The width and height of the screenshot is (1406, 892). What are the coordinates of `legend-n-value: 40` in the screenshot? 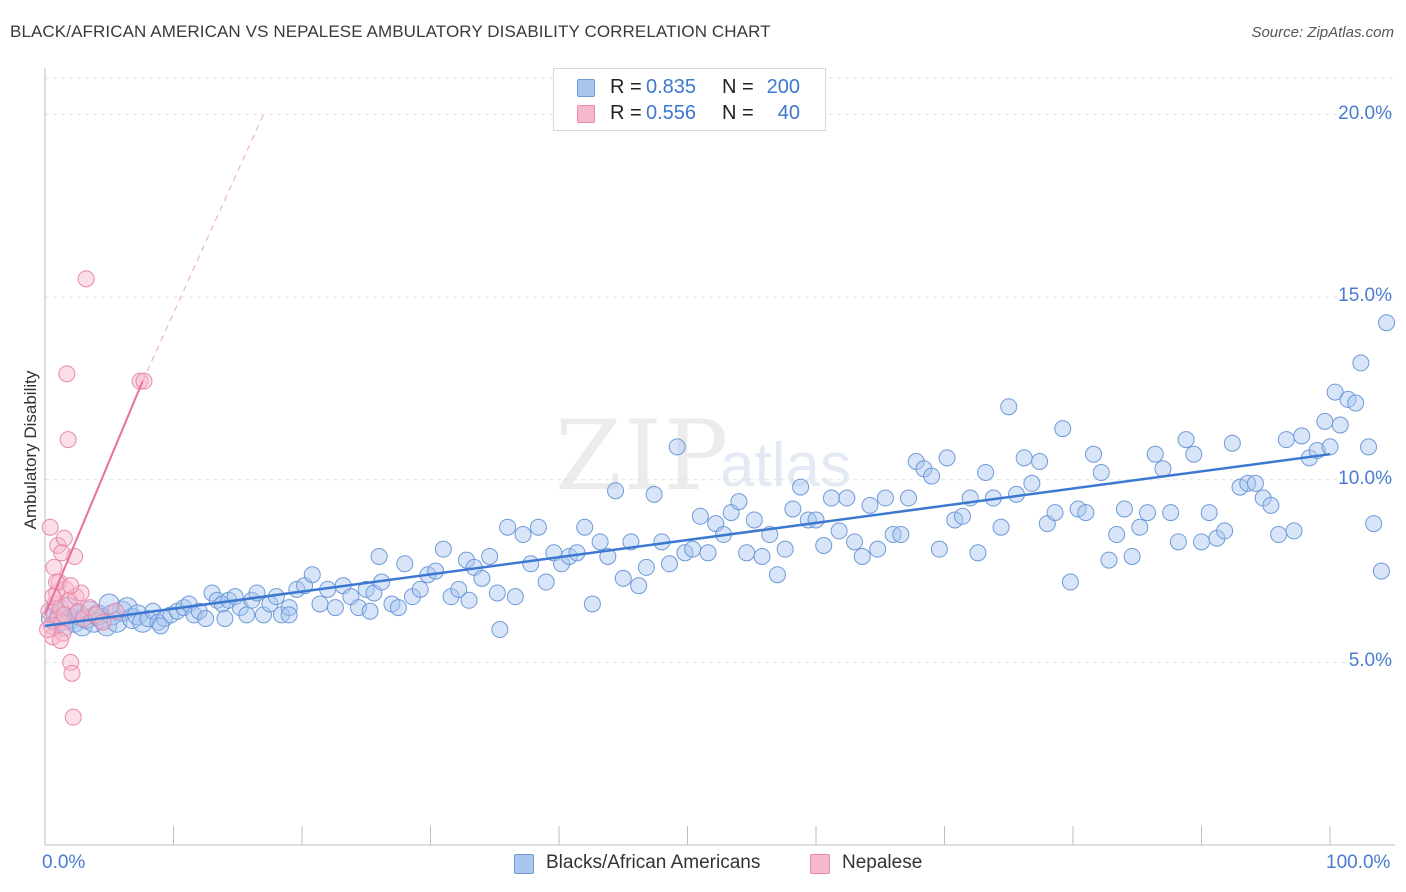 It's located at (788, 113).